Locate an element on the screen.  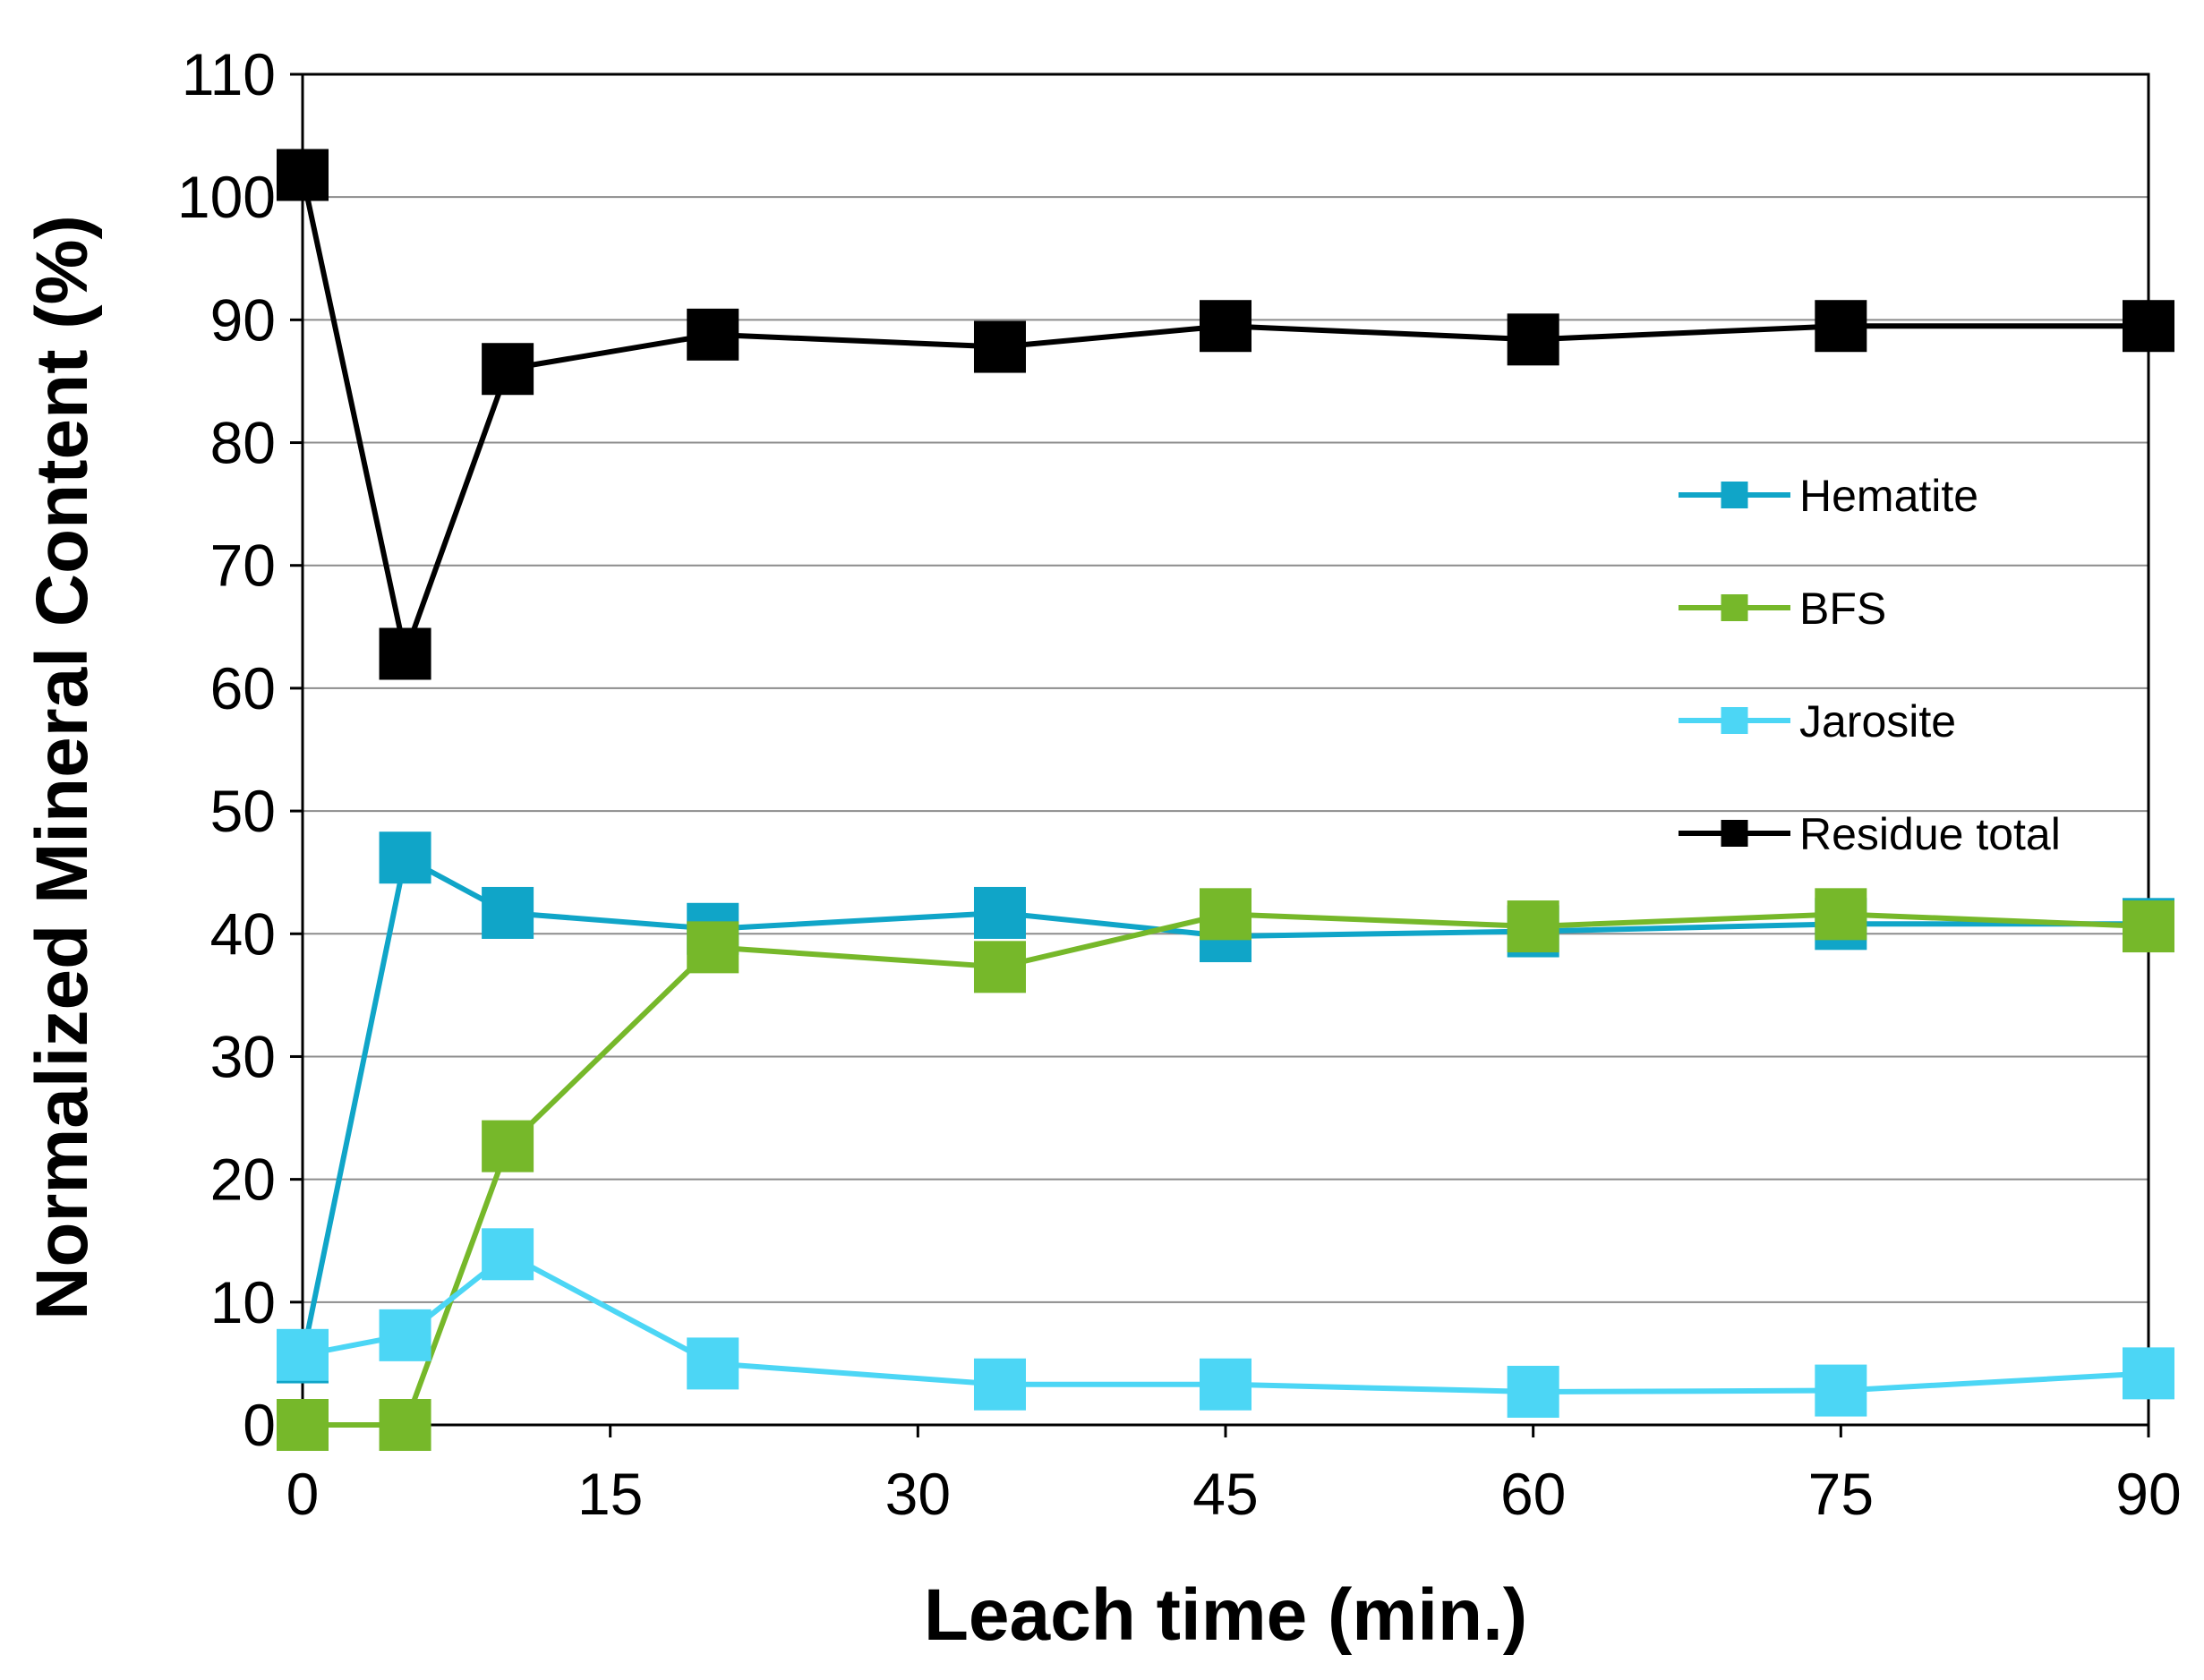
legend-entry-bfs: BFS is located at coordinates (1782, 609).